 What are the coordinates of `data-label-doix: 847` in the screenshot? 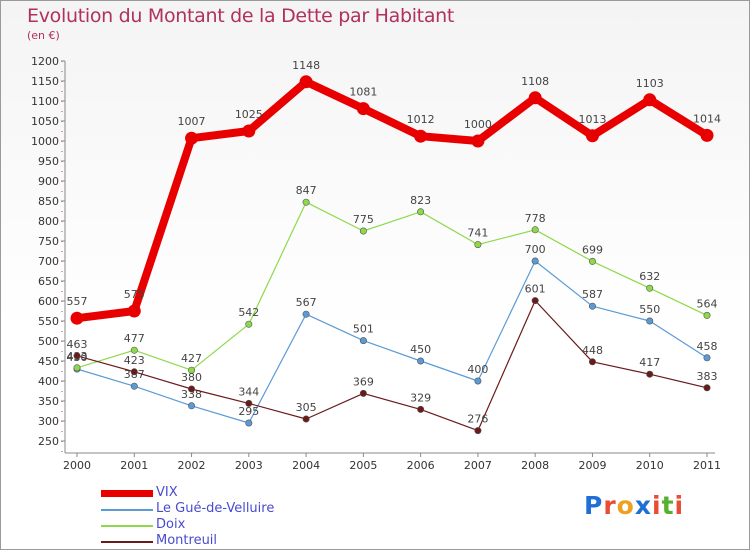 It's located at (306, 190).